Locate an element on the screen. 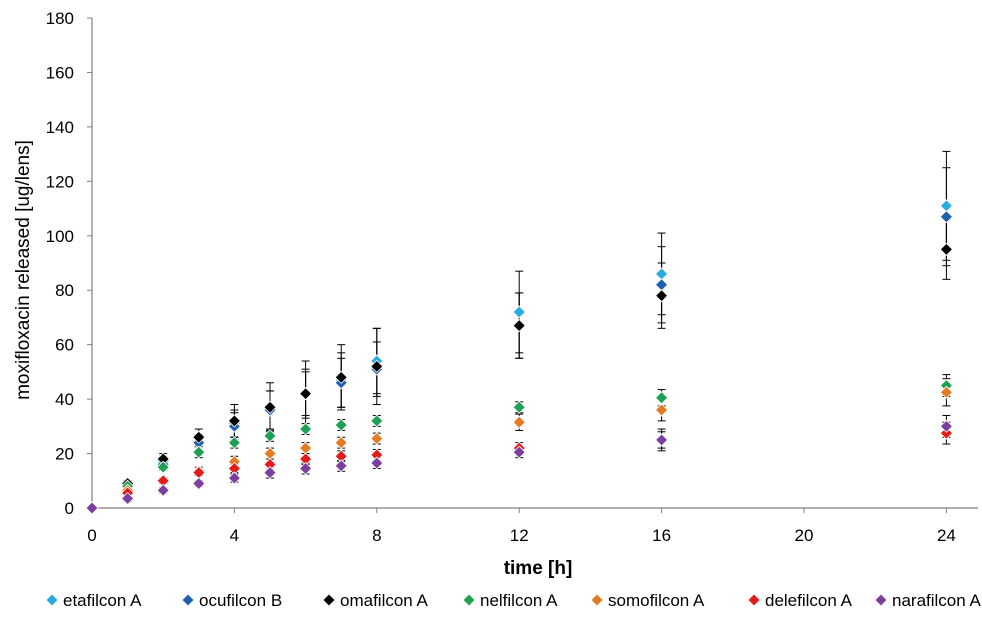 The width and height of the screenshot is (982, 620). x-tick-label: 0 is located at coordinates (91, 535).